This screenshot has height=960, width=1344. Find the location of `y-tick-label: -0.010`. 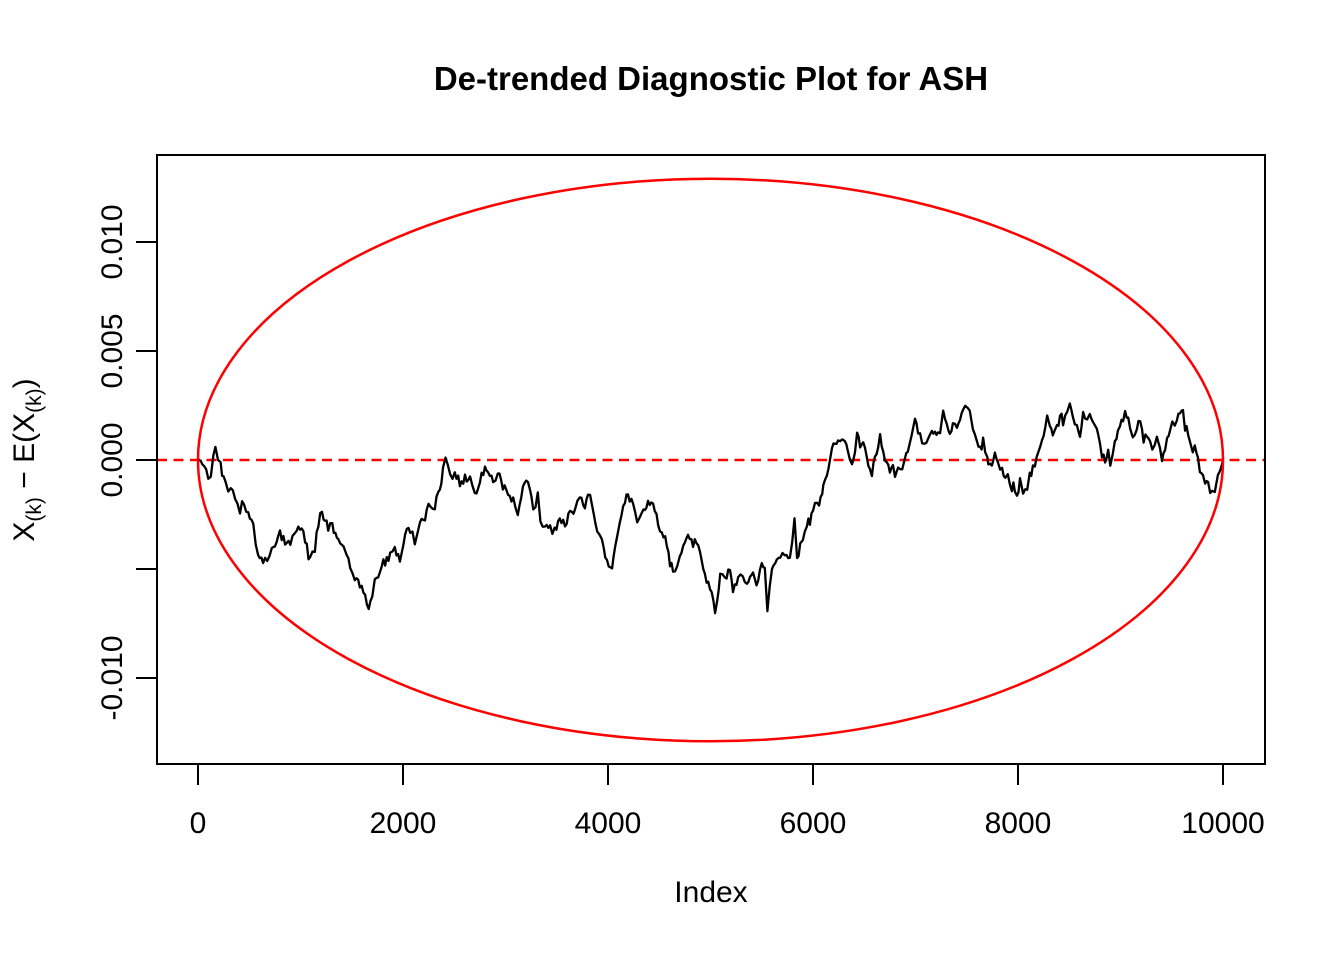

y-tick-label: -0.010 is located at coordinates (112, 677).